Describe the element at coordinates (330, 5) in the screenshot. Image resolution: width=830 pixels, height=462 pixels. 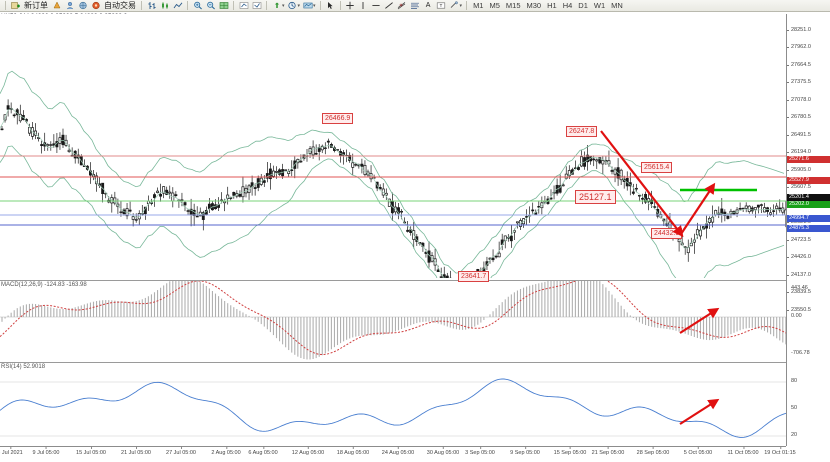
I see `cursor-icon` at that location.